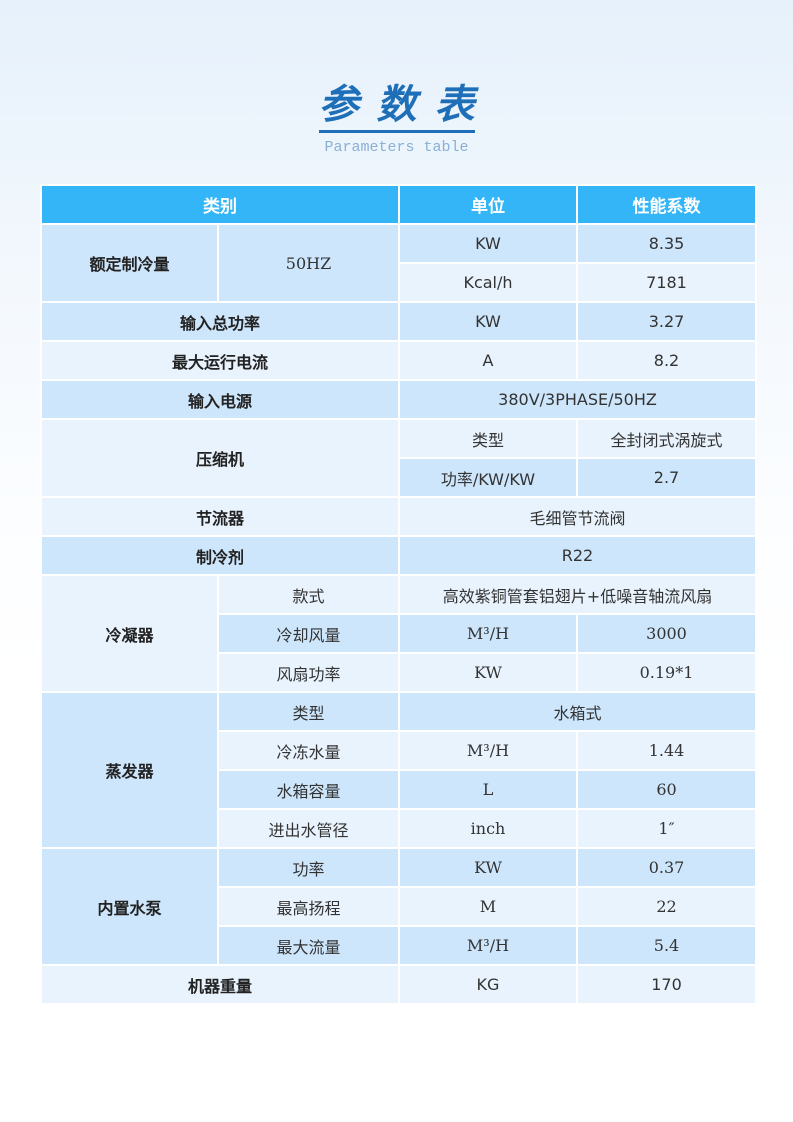 This screenshot has width=793, height=1122. Describe the element at coordinates (396, 147) in the screenshot. I see `page-subtitle: Parameters table` at that location.